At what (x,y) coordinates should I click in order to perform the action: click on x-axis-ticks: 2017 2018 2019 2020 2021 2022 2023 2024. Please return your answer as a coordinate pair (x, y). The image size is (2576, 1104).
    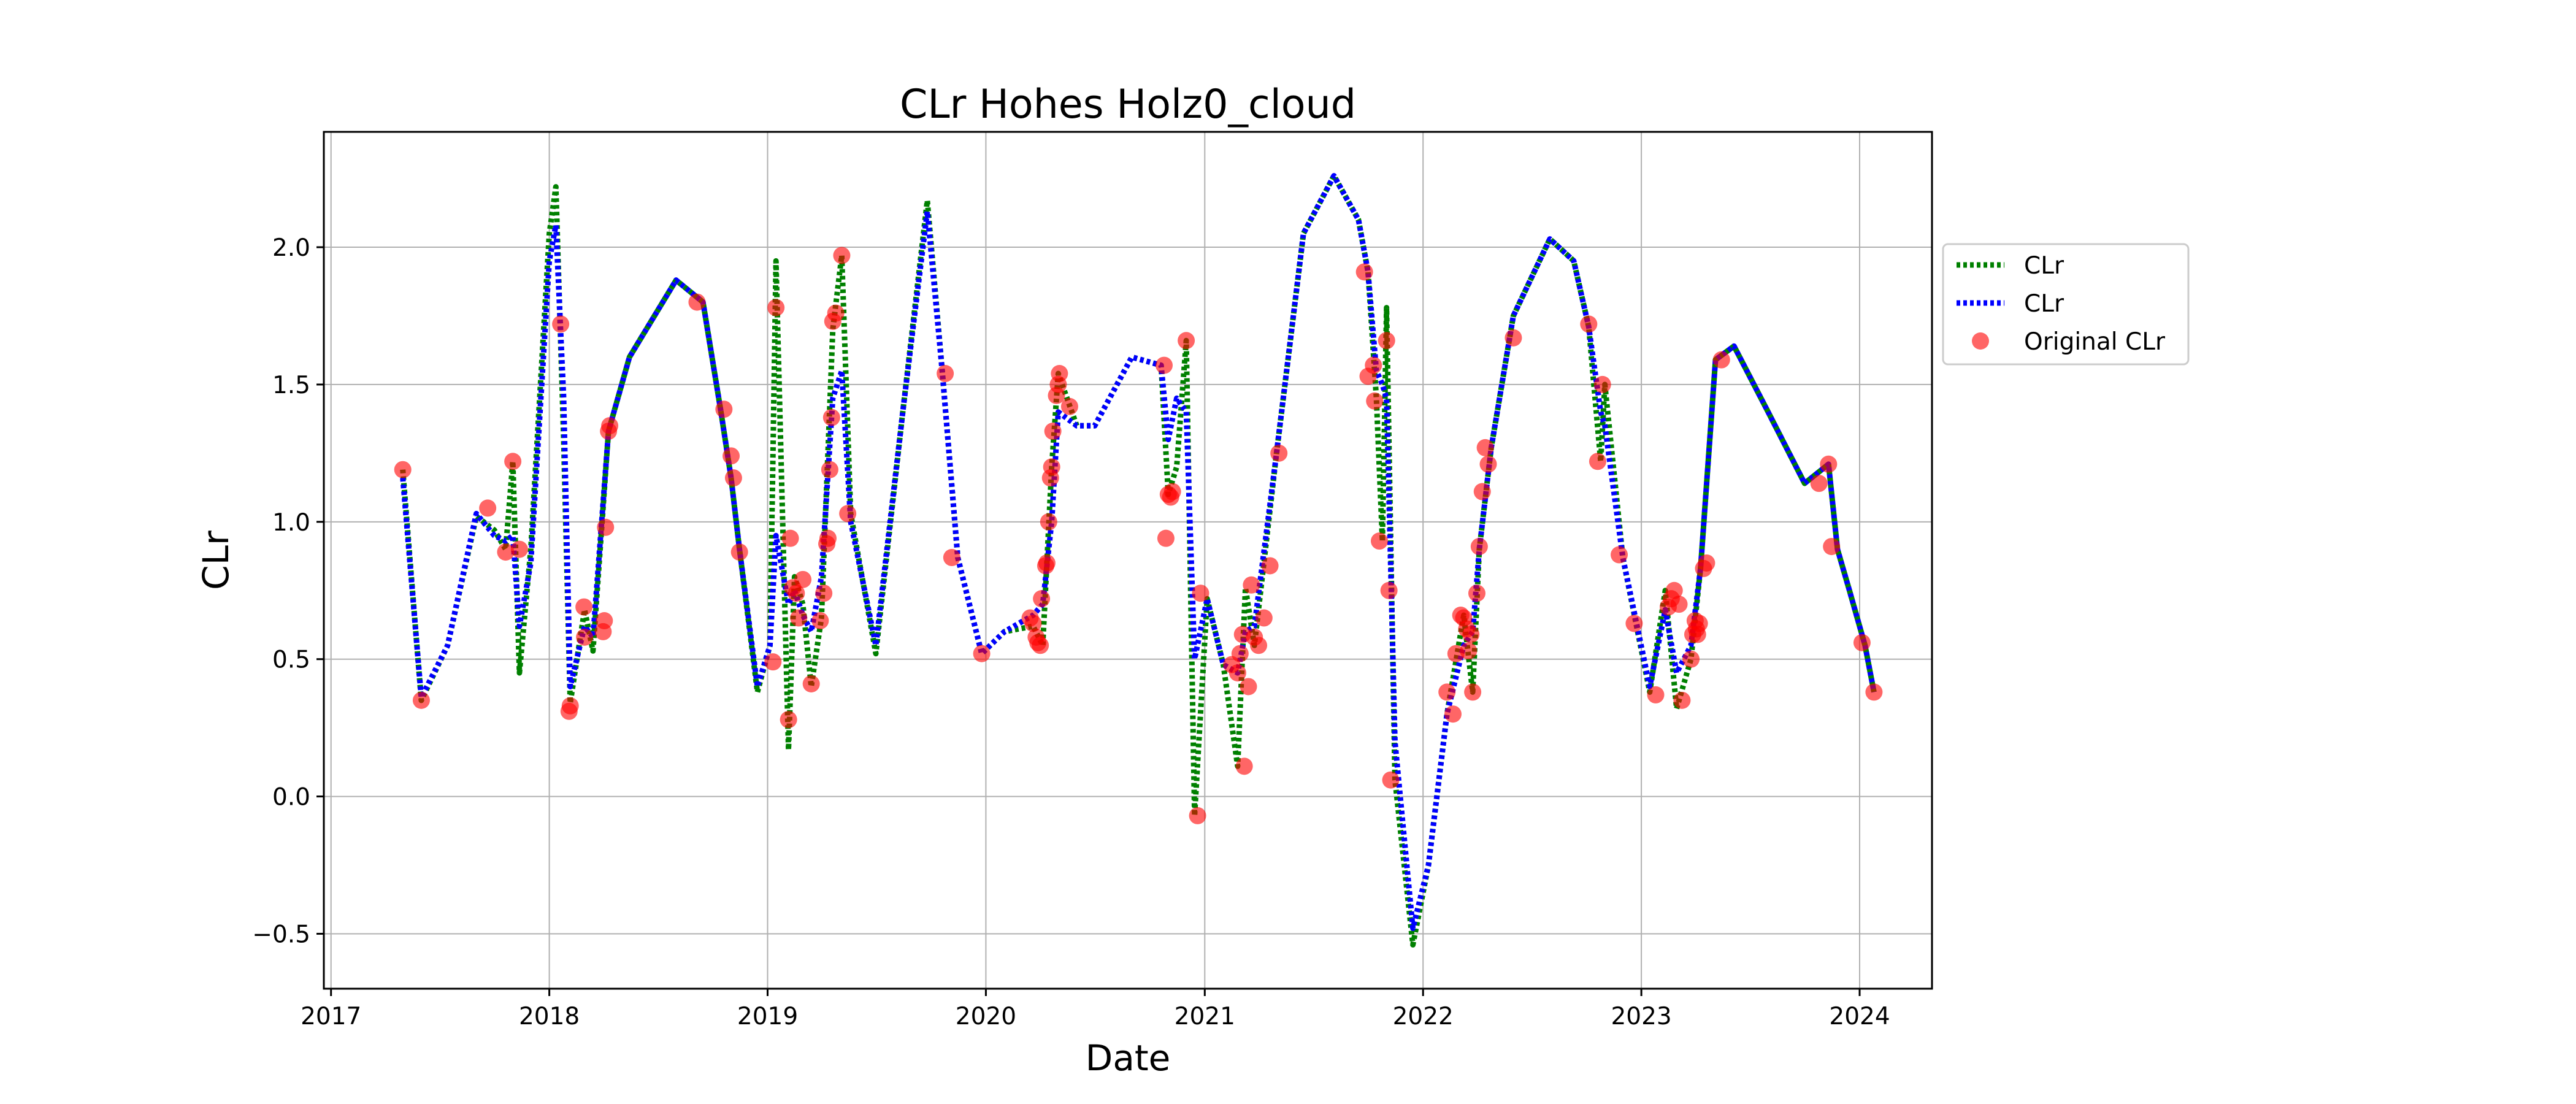
    Looking at the image, I should click on (1095, 1009).